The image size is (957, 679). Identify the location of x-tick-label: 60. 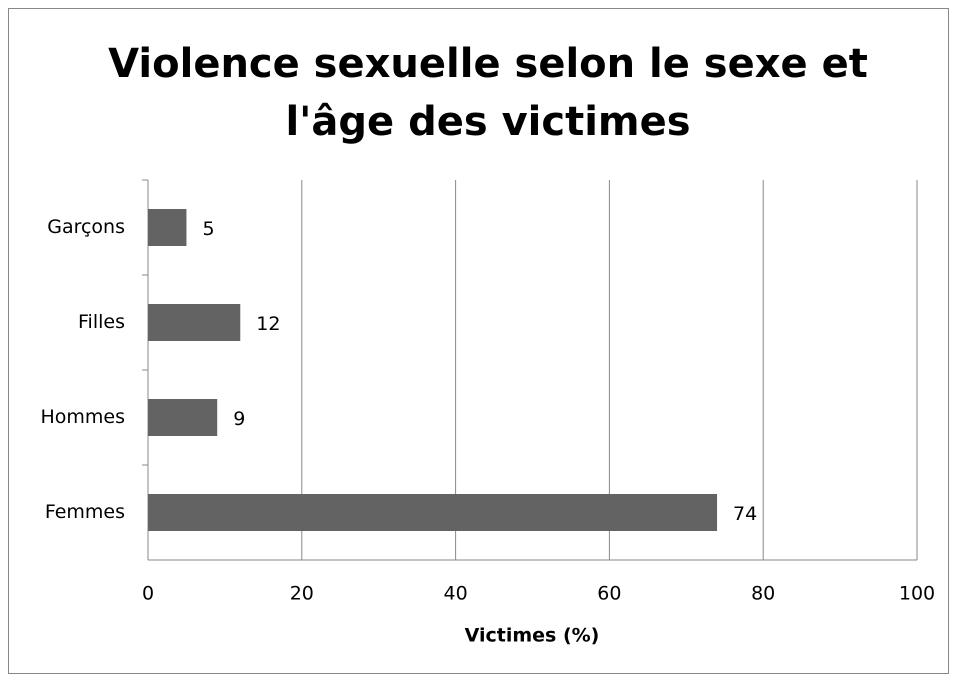
(609, 594).